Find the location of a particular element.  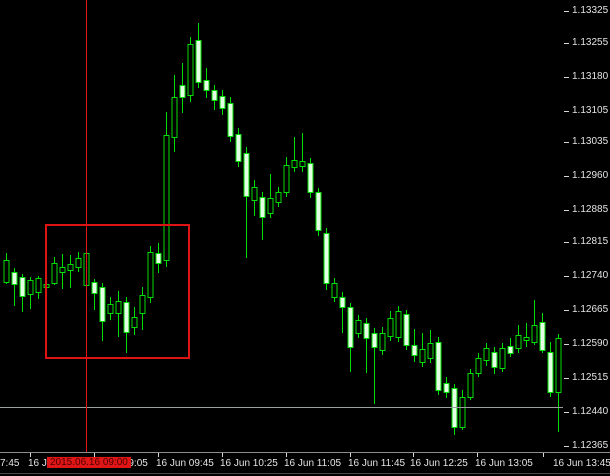

price-axis-label: 1.12440 is located at coordinates (590, 411).